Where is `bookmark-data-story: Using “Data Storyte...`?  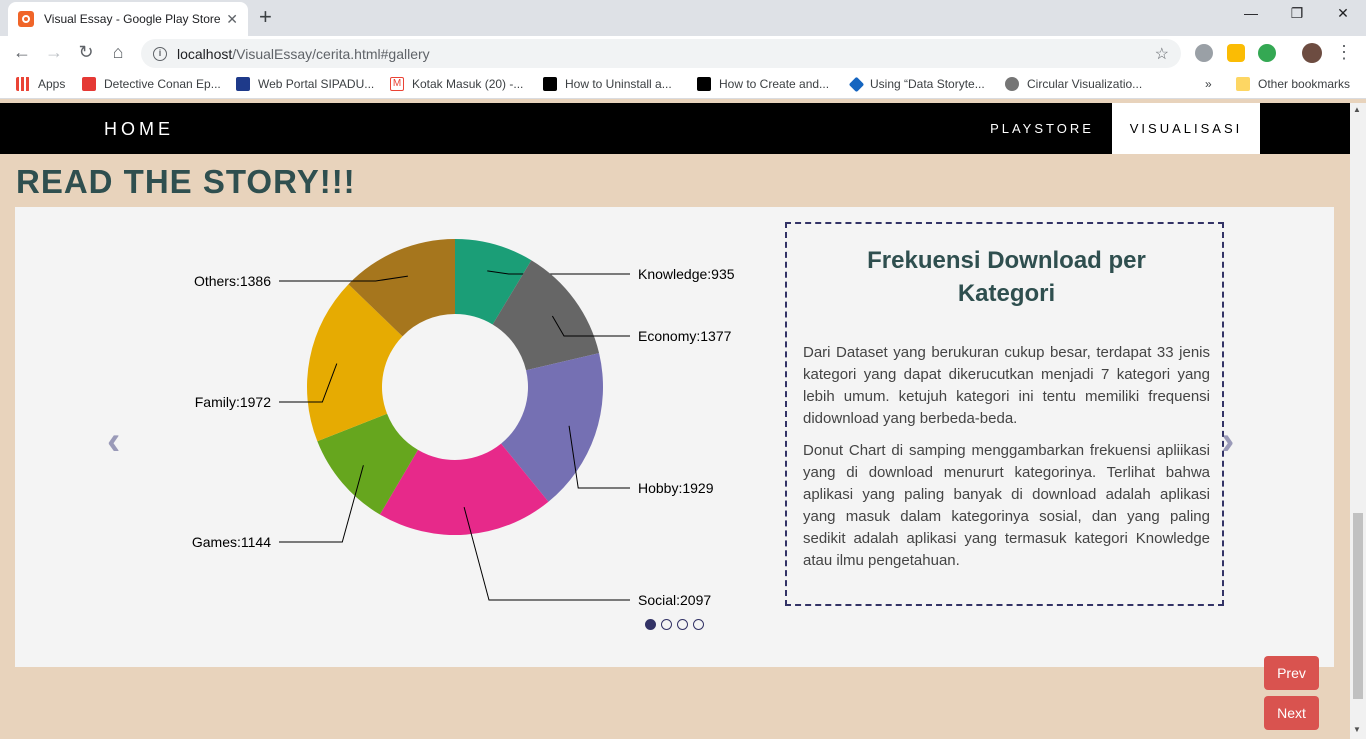 bookmark-data-story: Using “Data Storyte... is located at coordinates (916, 84).